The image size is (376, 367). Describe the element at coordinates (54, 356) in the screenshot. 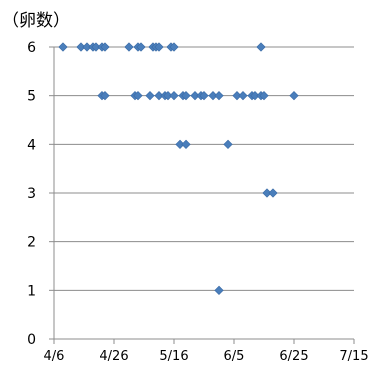

I see `x-tick-label: 4/6` at that location.